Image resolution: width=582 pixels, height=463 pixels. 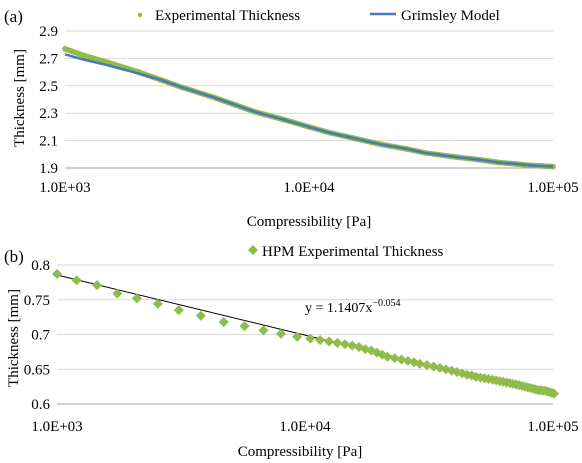 What do you see at coordinates (309, 222) in the screenshot?
I see `panel-a-x-axis-title: Compressibility [Pa]` at bounding box center [309, 222].